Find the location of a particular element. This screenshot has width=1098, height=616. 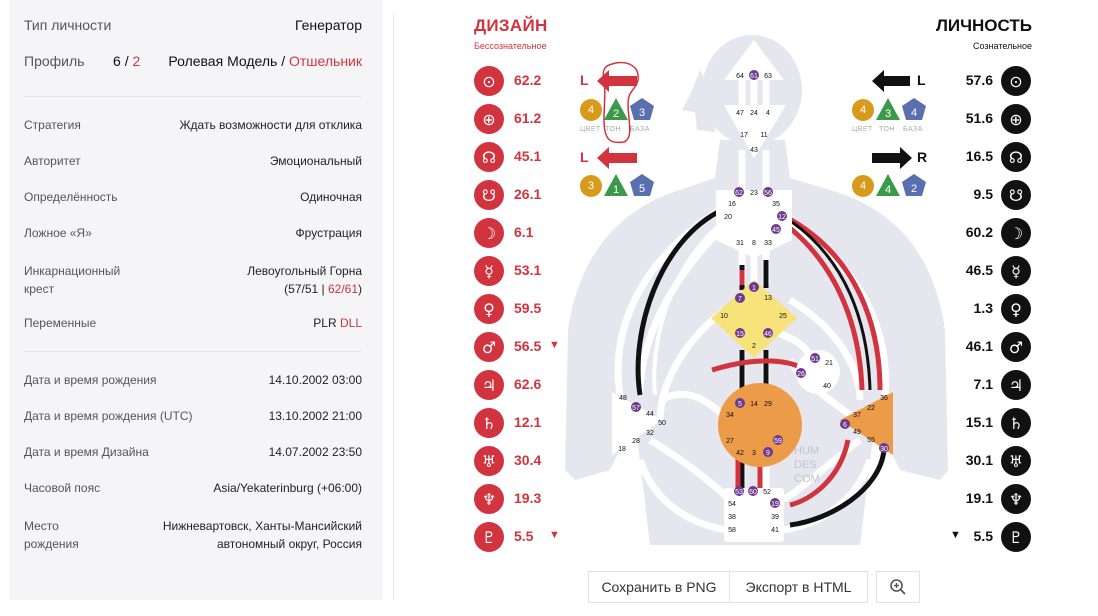

birth-dt-label: Дата и время рождения is located at coordinates (90, 380).